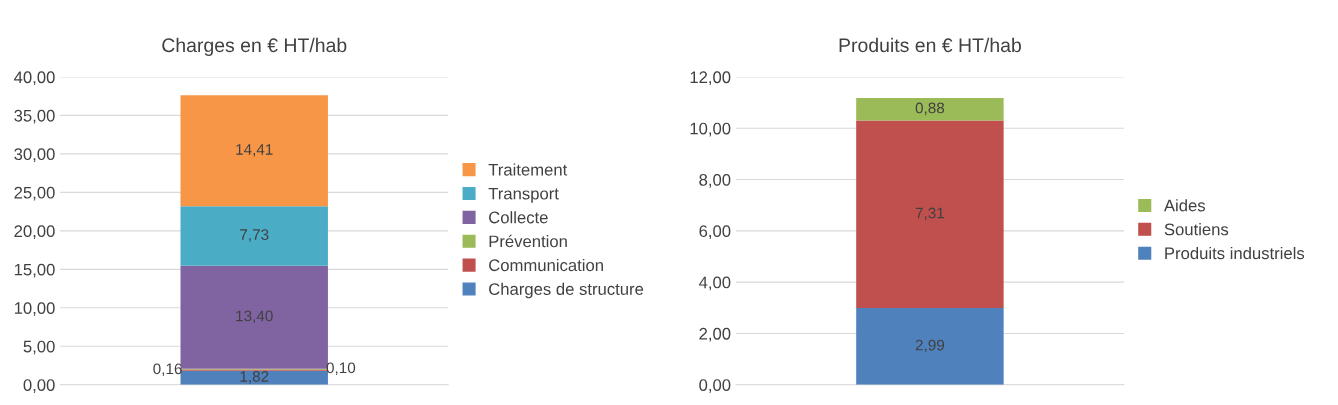 This screenshot has height=405, width=1338. I want to click on y-tick-label: 8,00, so click(715, 180).